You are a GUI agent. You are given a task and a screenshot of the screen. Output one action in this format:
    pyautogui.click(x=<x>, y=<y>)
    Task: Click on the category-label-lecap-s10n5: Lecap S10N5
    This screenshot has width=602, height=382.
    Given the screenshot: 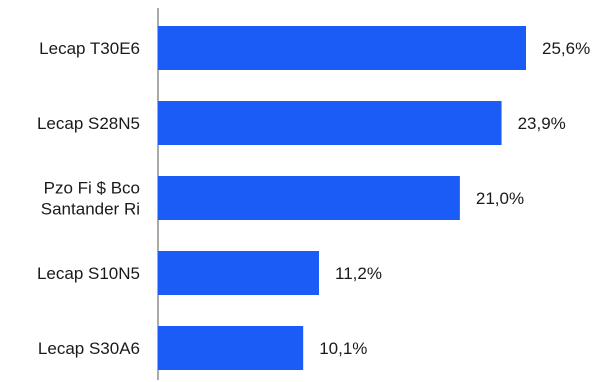 What is the action you would take?
    pyautogui.click(x=88, y=273)
    